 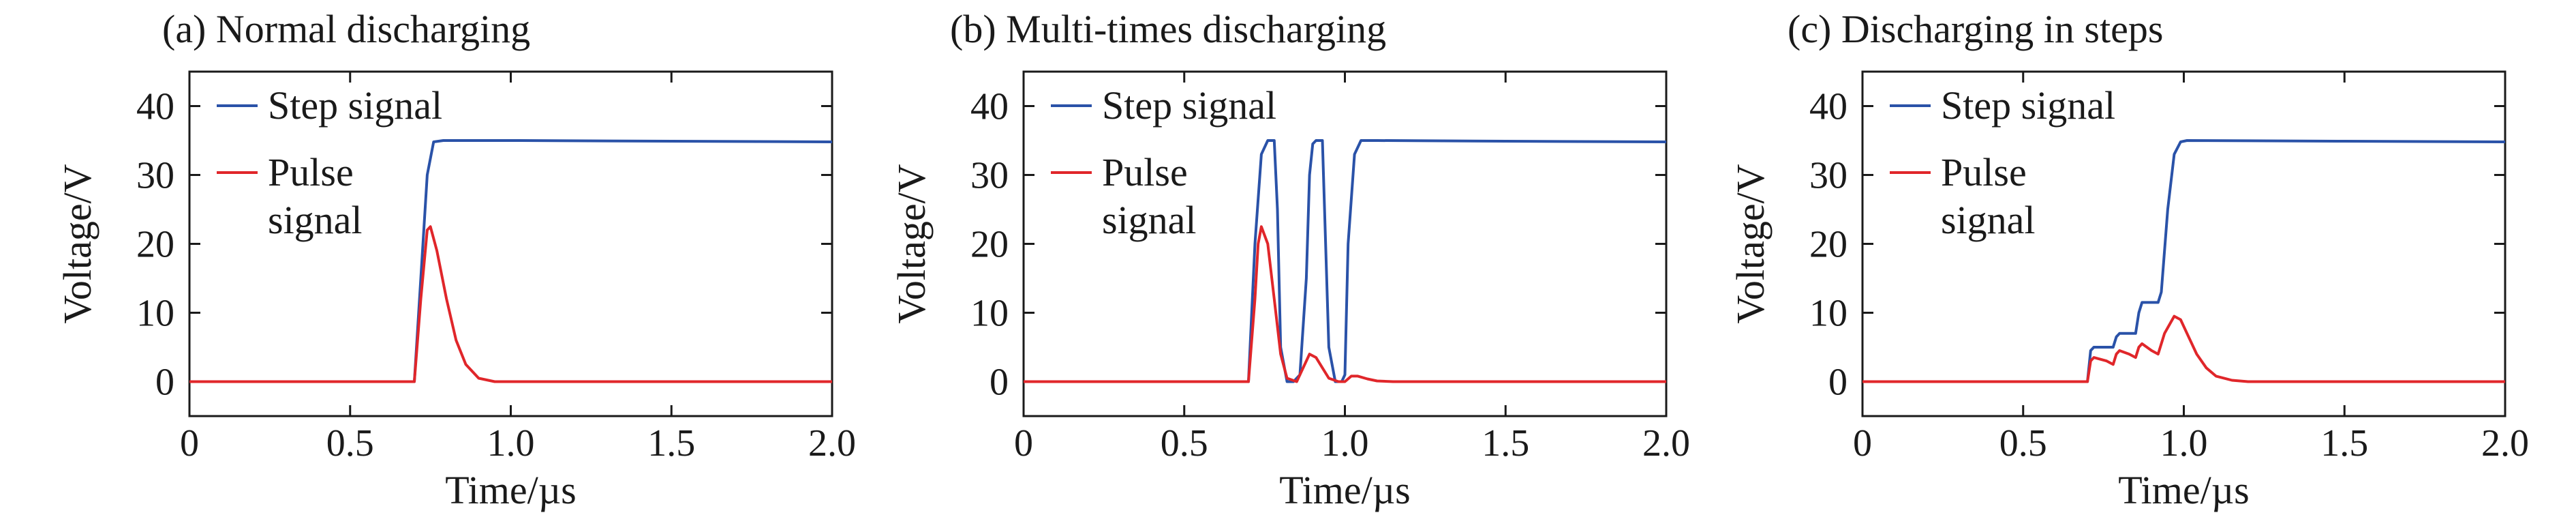 I want to click on chart-title: (a) Normal discharging, so click(x=346, y=29).